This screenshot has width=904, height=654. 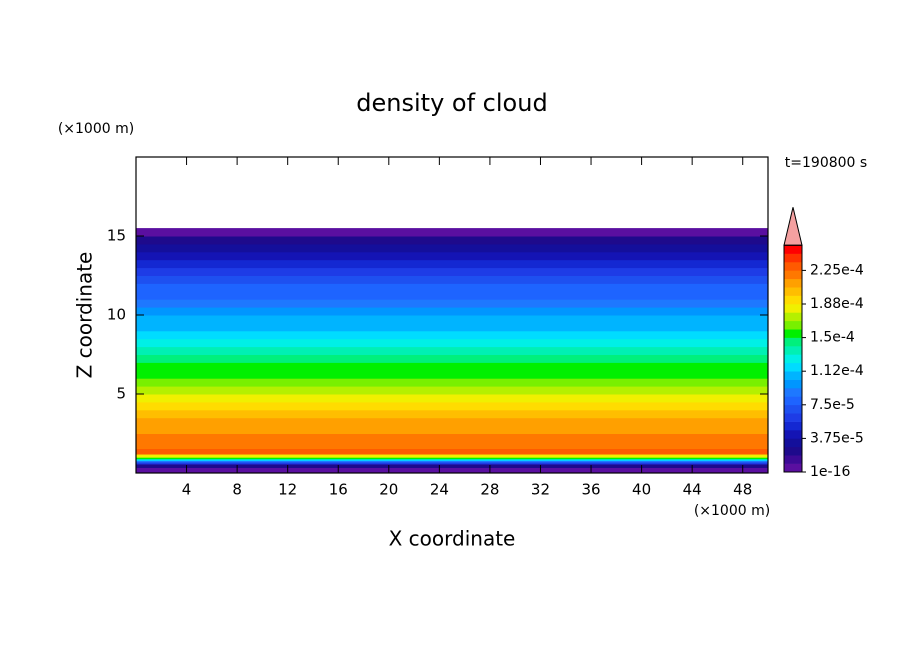 What do you see at coordinates (116, 315) in the screenshot?
I see `y-tick-label: 10` at bounding box center [116, 315].